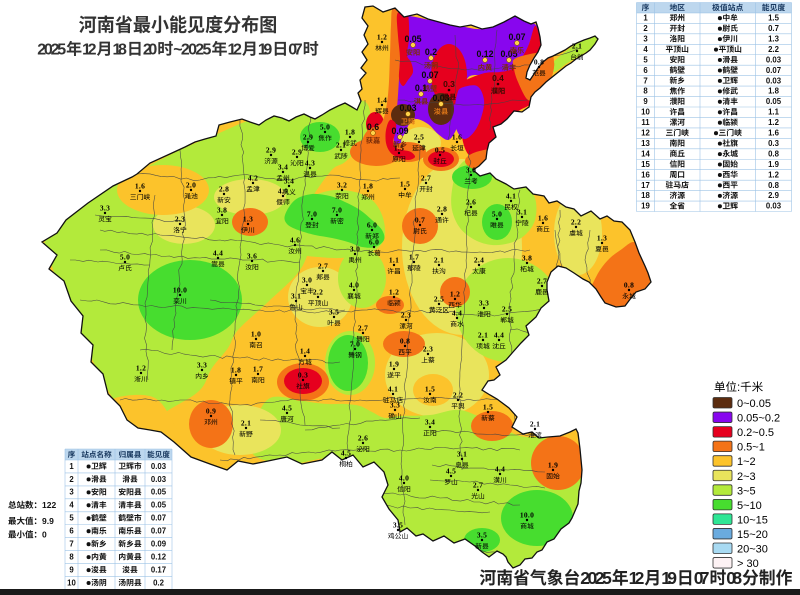 The height and width of the screenshot is (595, 800). Describe the element at coordinates (71, 582) in the screenshot. I see `svg-text: 10` at that location.